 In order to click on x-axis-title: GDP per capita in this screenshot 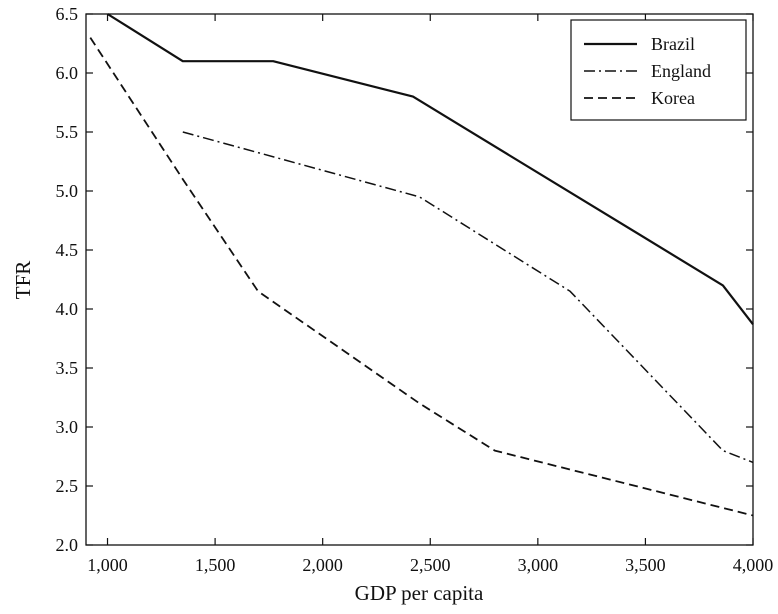, I will do `click(419, 593)`.